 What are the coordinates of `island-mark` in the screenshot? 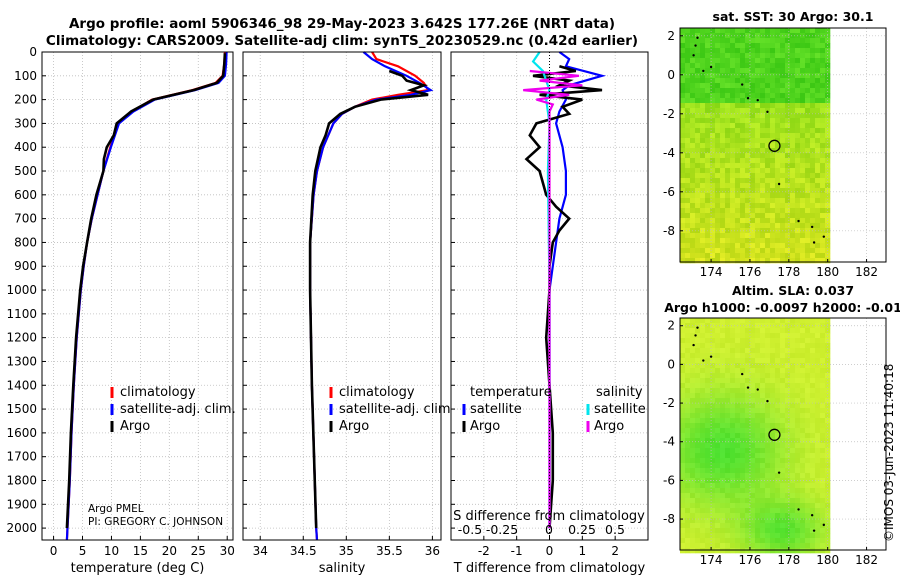 It's located at (693, 345).